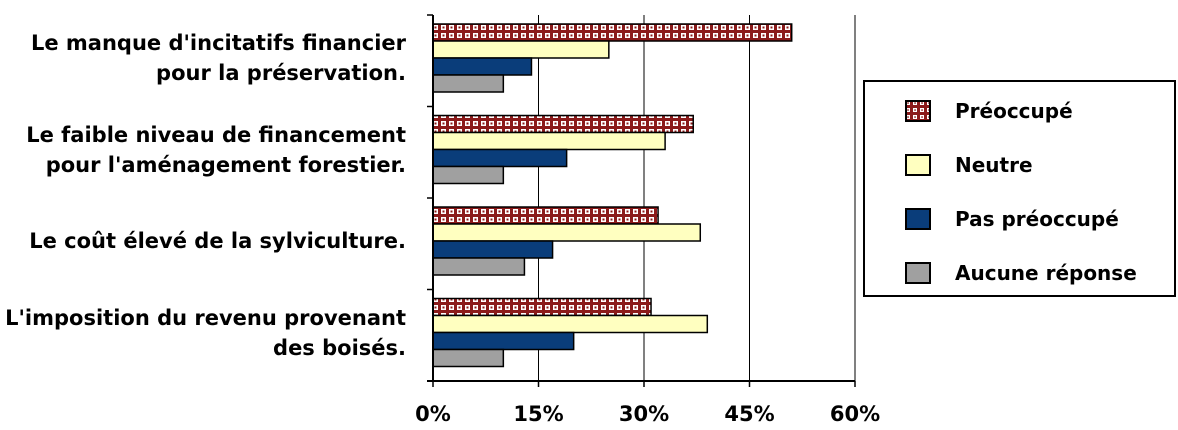  I want to click on category-label-line: des boisés., so click(339, 347).